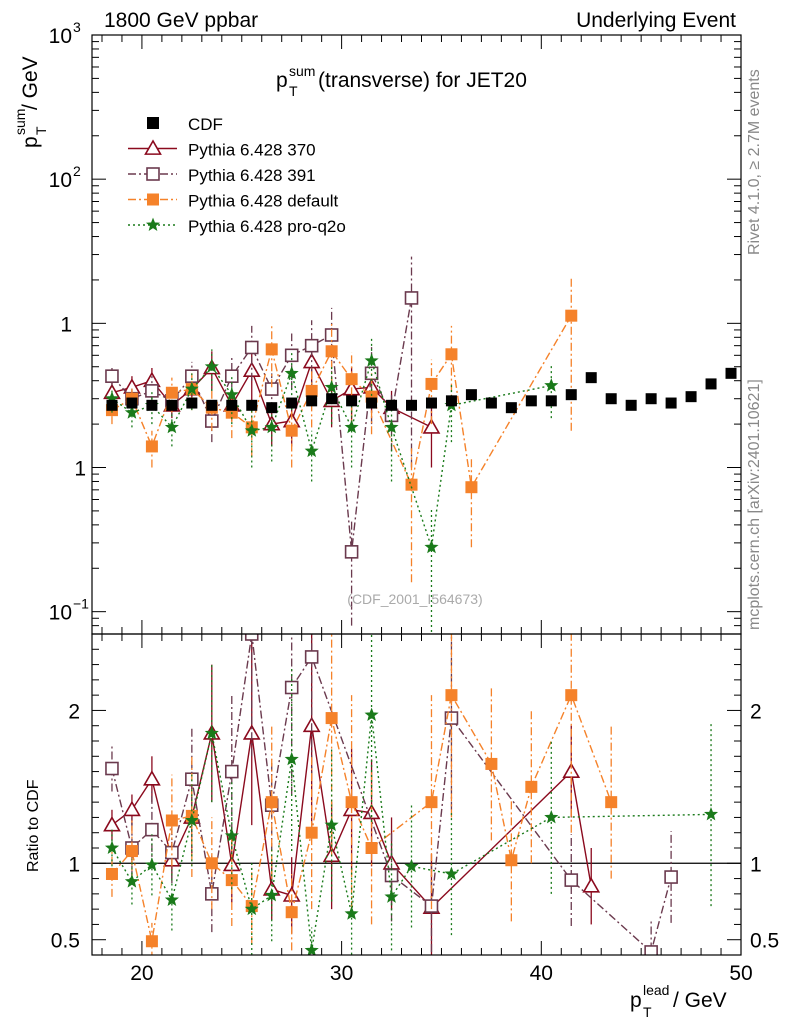  Describe the element at coordinates (74, 711) in the screenshot. I see `ratio-y-tick-label-left: 2` at that location.